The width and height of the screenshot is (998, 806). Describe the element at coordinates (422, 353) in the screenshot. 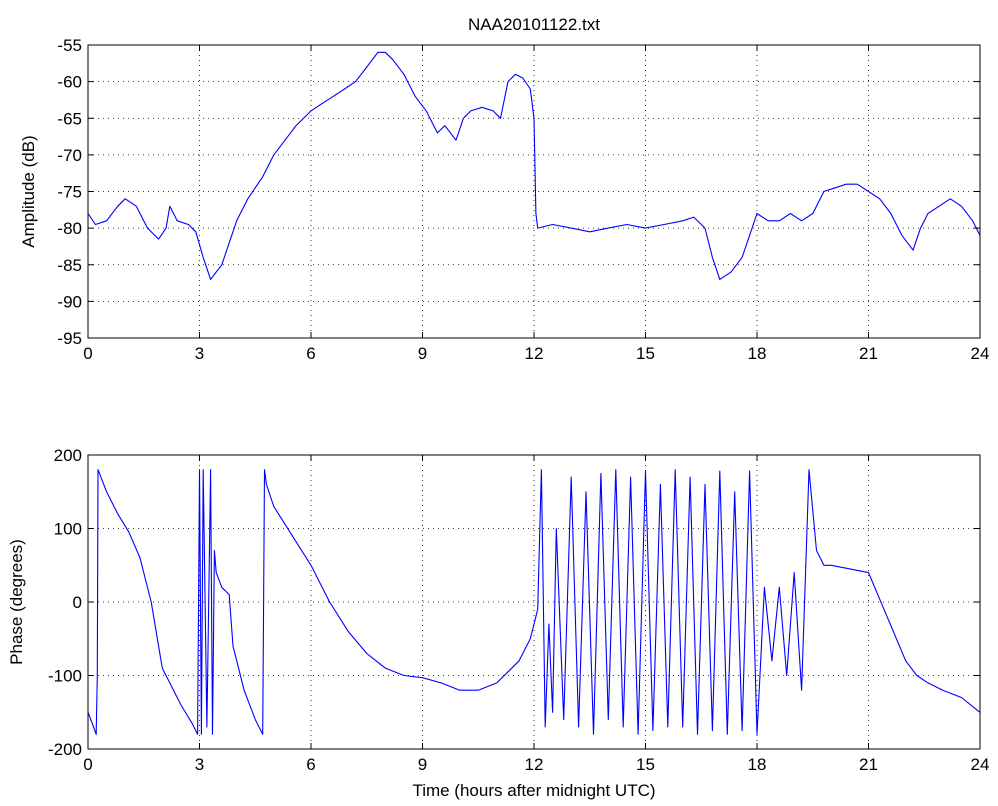

I see `amplitude-x-tick-label: 9` at that location.